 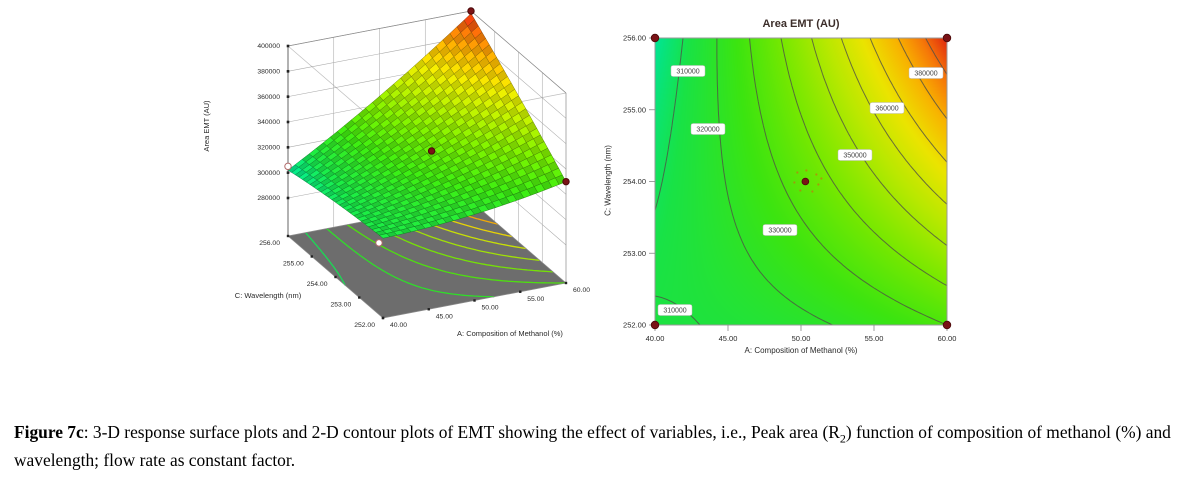 I want to click on contour-label: 360000, so click(x=886, y=109).